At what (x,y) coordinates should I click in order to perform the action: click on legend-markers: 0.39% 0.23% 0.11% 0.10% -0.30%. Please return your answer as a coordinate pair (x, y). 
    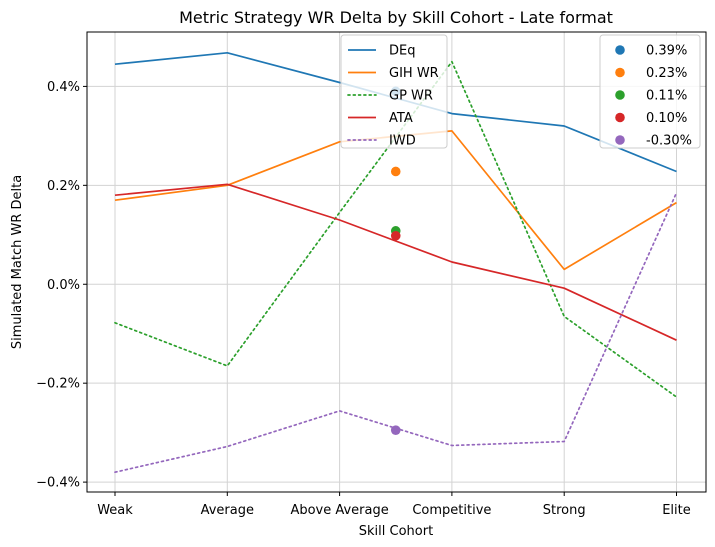
    Looking at the image, I should click on (650, 91).